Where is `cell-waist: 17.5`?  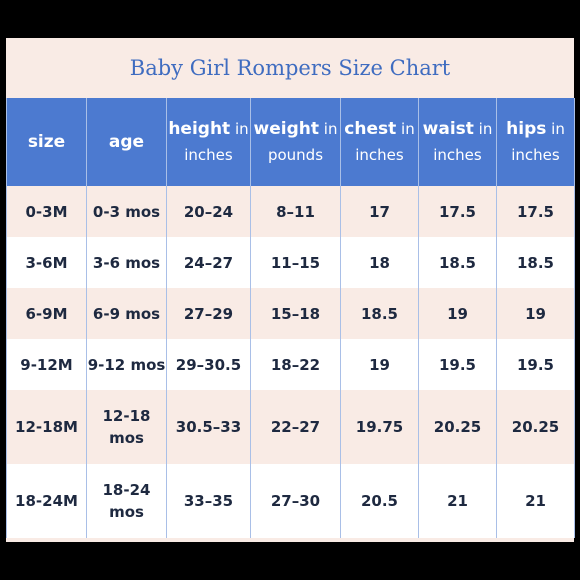
cell-waist: 17.5 is located at coordinates (457, 211).